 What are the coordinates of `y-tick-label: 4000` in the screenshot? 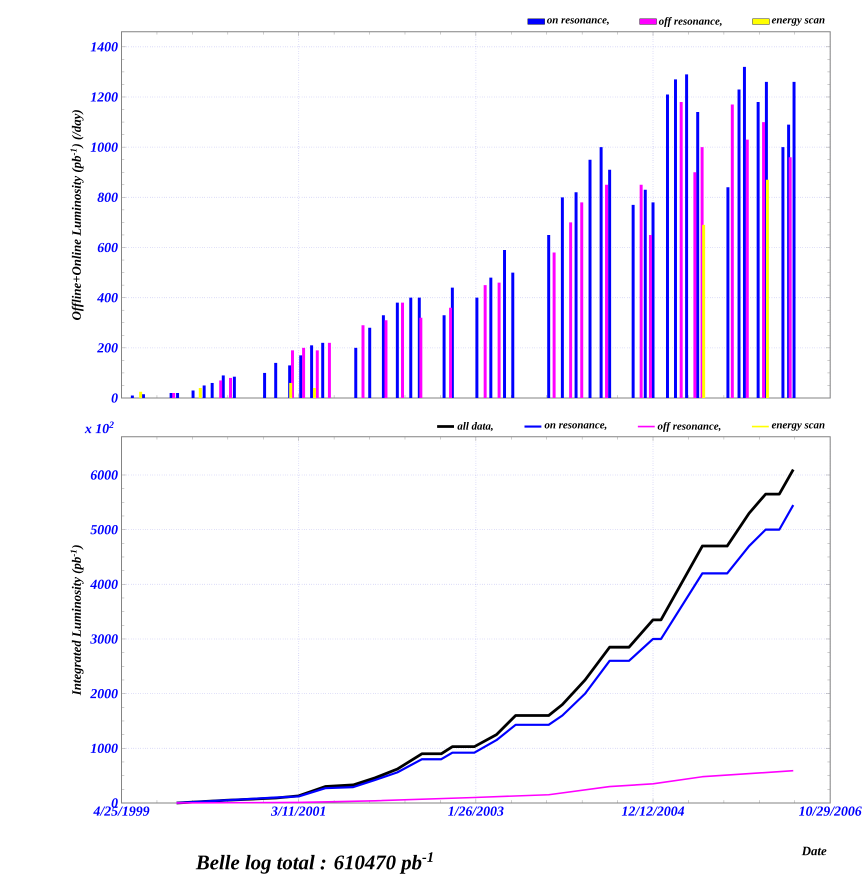 It's located at (104, 584).